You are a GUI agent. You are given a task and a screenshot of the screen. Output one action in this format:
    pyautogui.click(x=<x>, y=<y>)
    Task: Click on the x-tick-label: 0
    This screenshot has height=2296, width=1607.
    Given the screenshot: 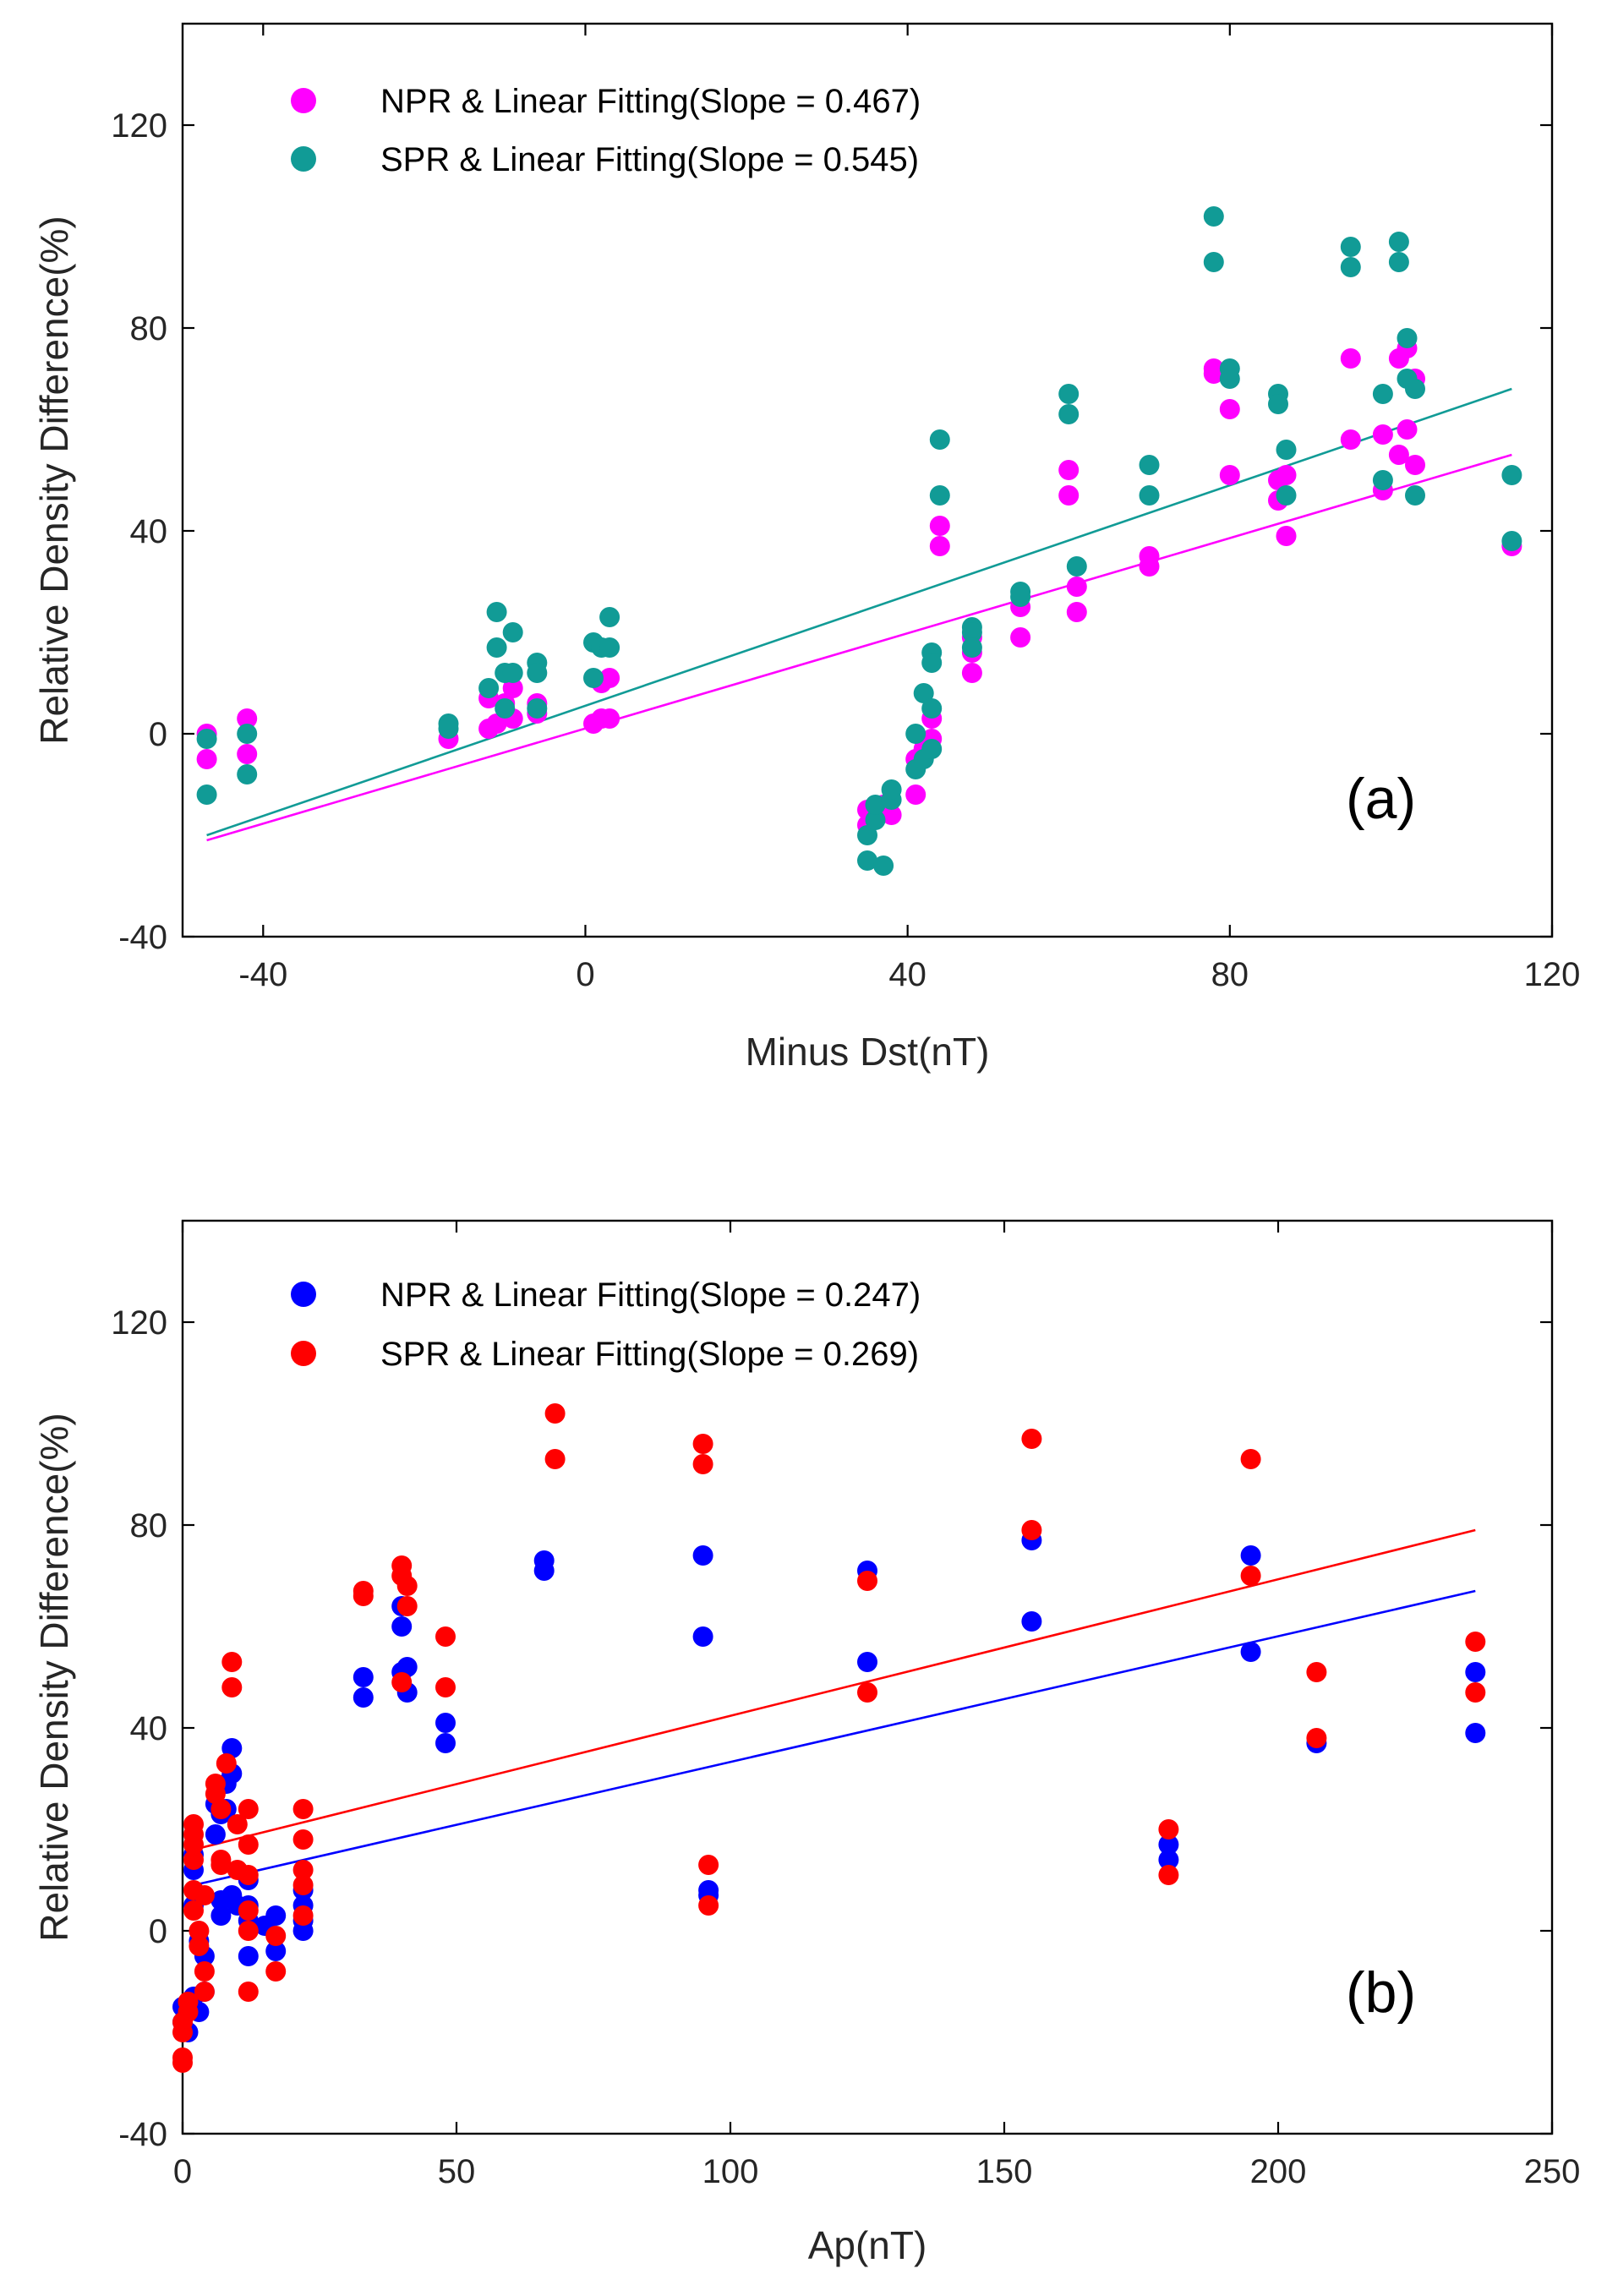 What is the action you would take?
    pyautogui.click(x=182, y=2171)
    